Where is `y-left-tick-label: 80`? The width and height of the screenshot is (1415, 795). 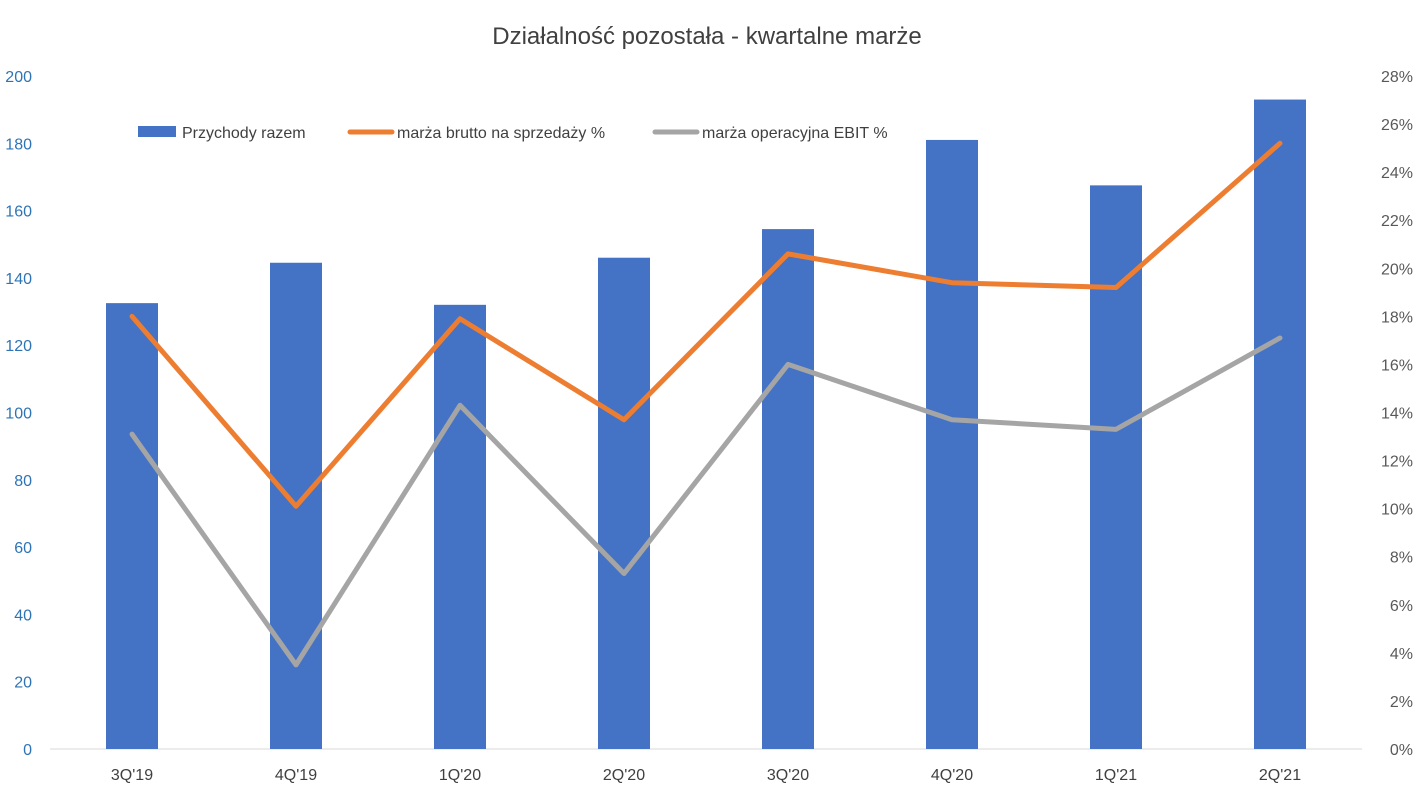 y-left-tick-label: 80 is located at coordinates (23, 481).